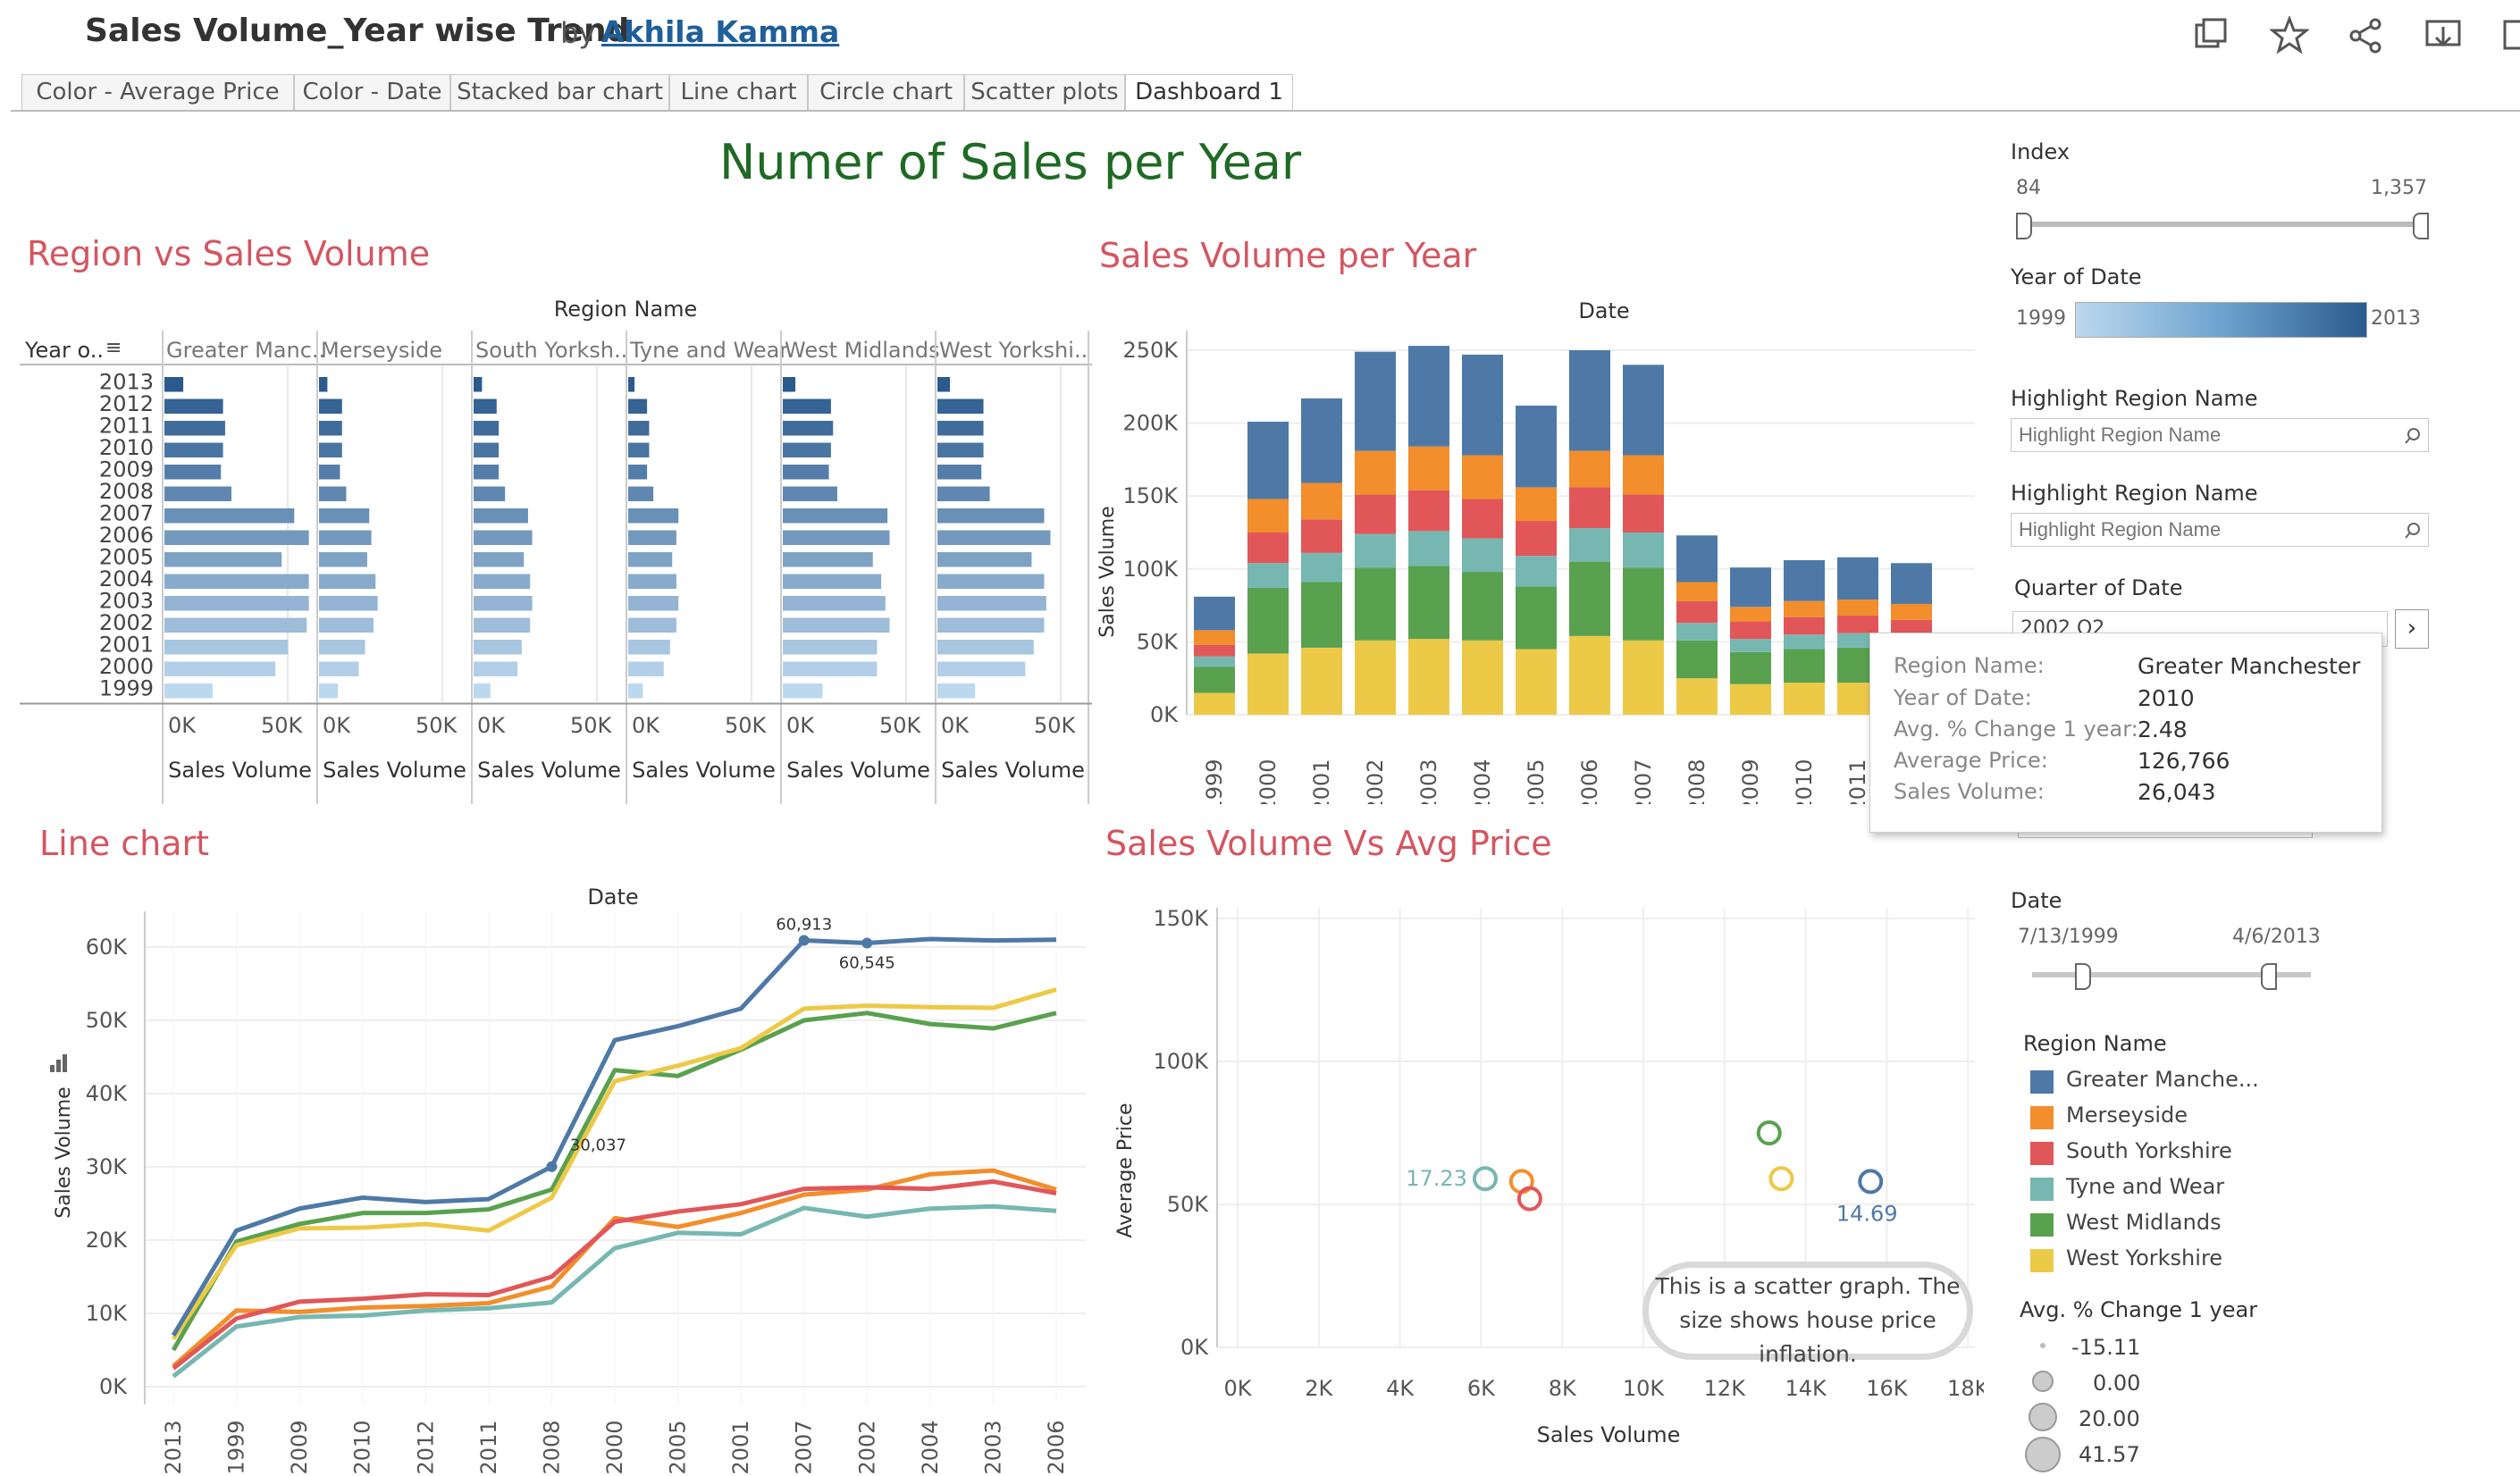 This screenshot has height=1476, width=2520. What do you see at coordinates (2083, 976) in the screenshot?
I see `date-slider-min-handle` at bounding box center [2083, 976].